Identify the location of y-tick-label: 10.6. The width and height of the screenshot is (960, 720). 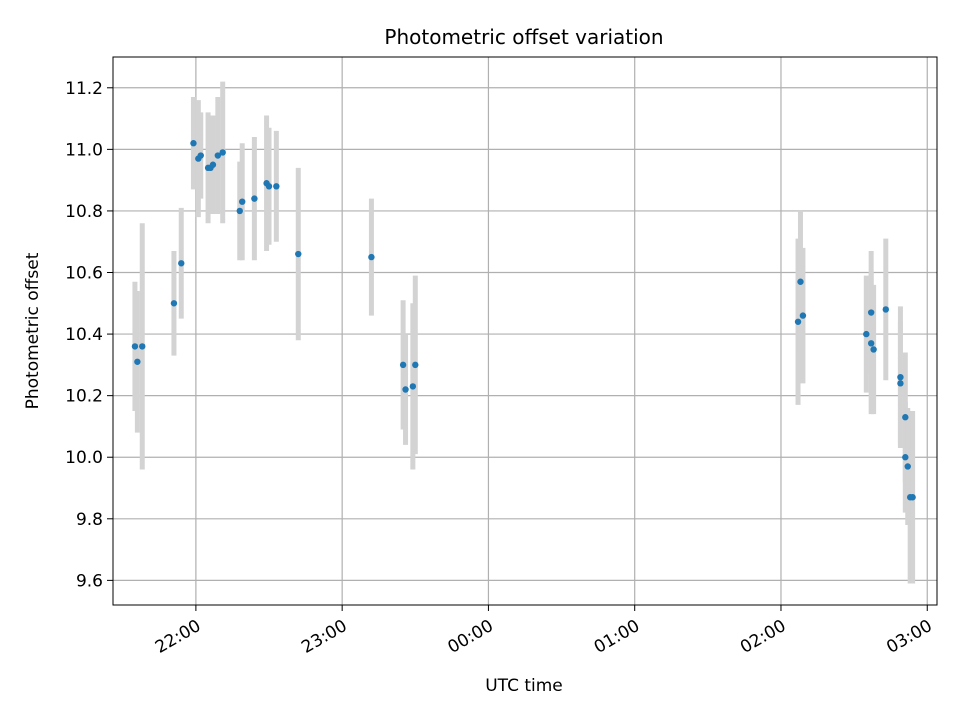
(84, 274).